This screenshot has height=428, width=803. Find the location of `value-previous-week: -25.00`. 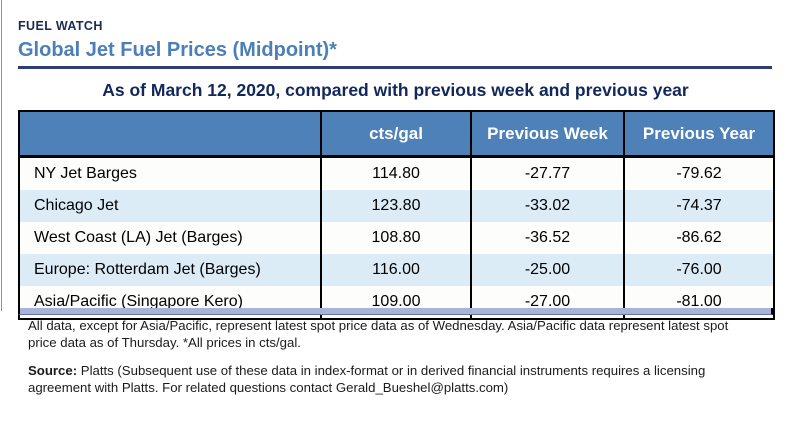

value-previous-week: -25.00 is located at coordinates (547, 270).